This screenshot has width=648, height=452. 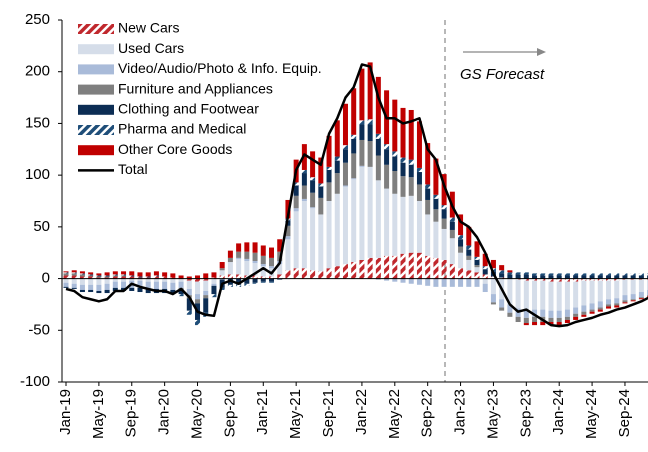 I want to click on x-tick-label: May-21, so click(x=295, y=414).